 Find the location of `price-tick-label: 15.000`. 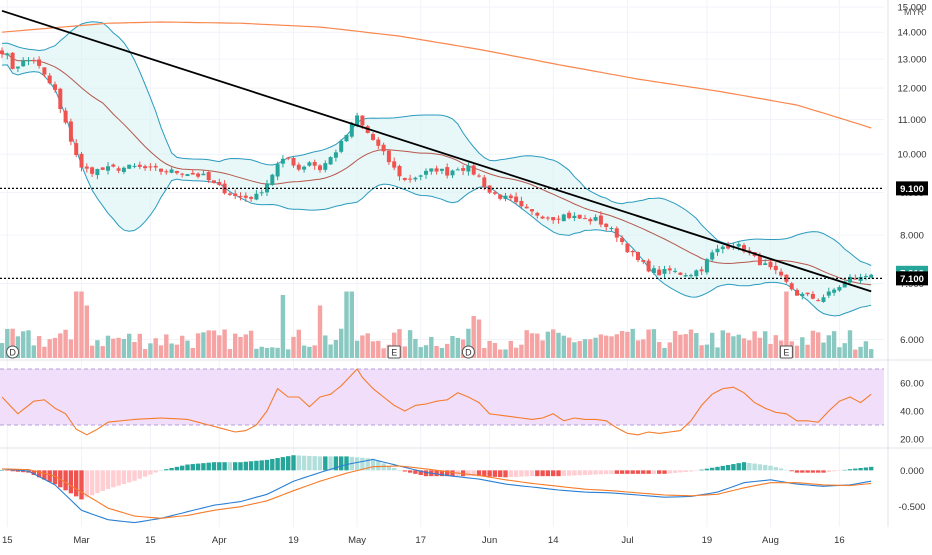

price-tick-label: 15.000 is located at coordinates (911, 8).